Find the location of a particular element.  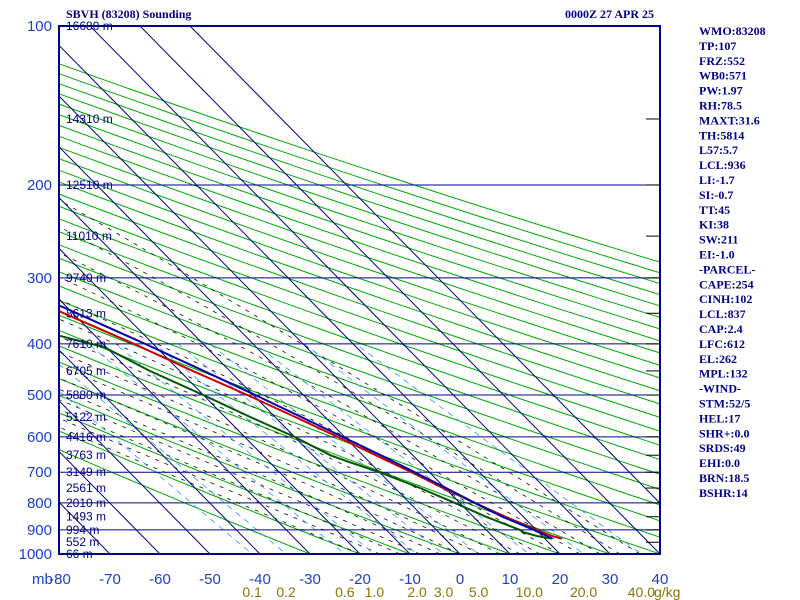

height-label: 8613 m is located at coordinates (86, 313).